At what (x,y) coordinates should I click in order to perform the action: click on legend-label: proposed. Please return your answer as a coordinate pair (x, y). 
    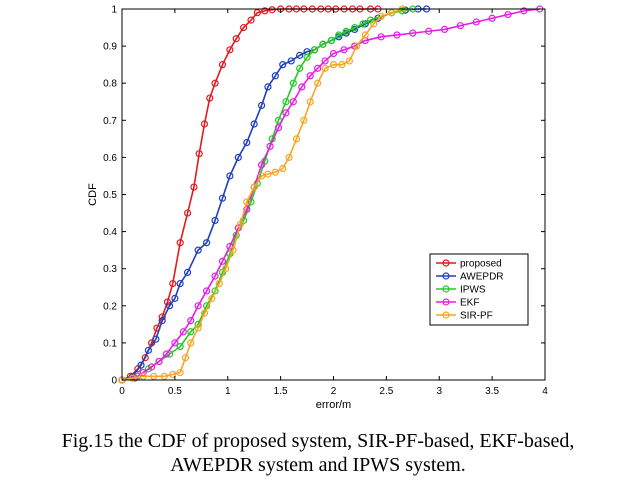
    Looking at the image, I should click on (481, 264).